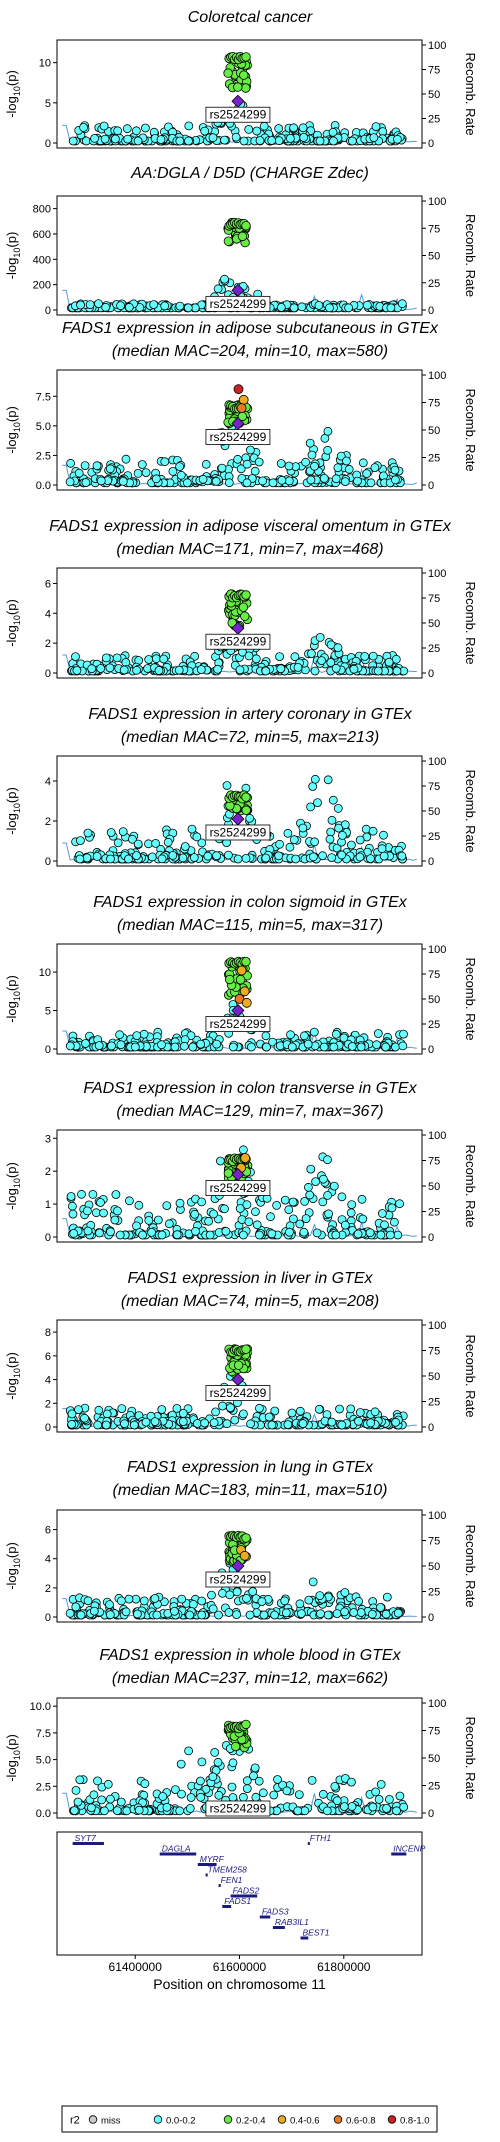 The width and height of the screenshot is (500, 2142). Describe the element at coordinates (43, 397) in the screenshot. I see `y-tick-label: 7.5` at that location.